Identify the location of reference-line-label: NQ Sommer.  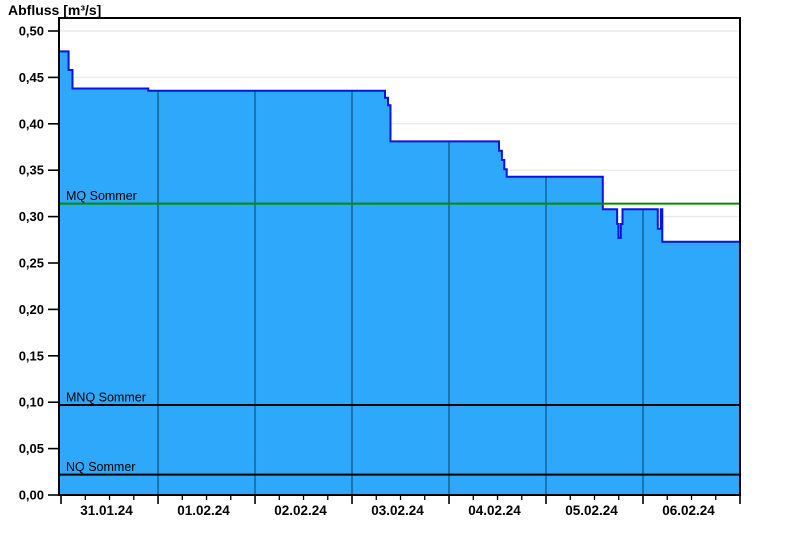
(100, 467).